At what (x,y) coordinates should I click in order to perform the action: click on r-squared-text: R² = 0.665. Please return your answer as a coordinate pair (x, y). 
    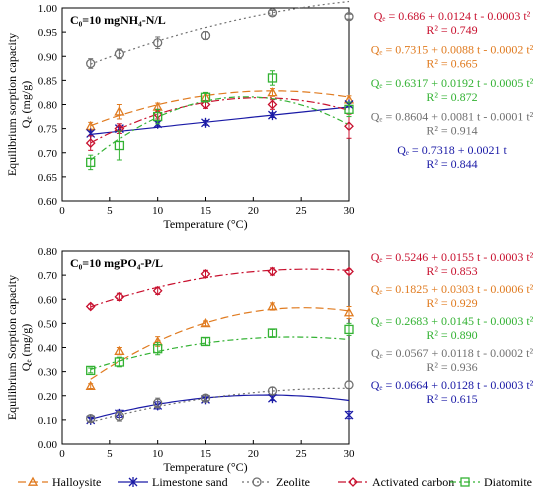
    Looking at the image, I should click on (451, 64).